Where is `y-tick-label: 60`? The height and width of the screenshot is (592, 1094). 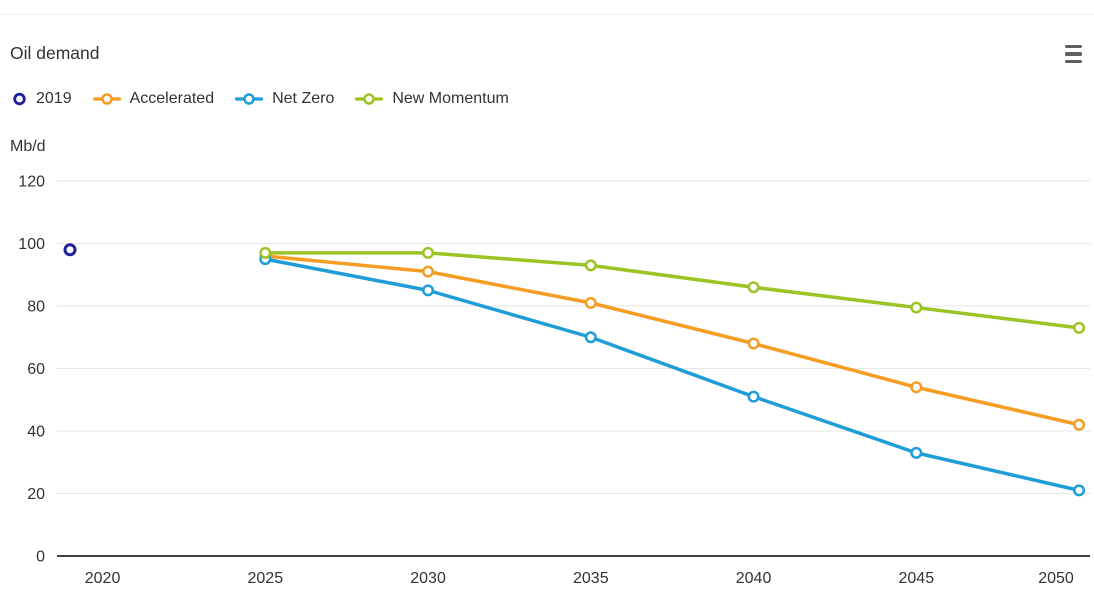
y-tick-label: 60 is located at coordinates (36, 369).